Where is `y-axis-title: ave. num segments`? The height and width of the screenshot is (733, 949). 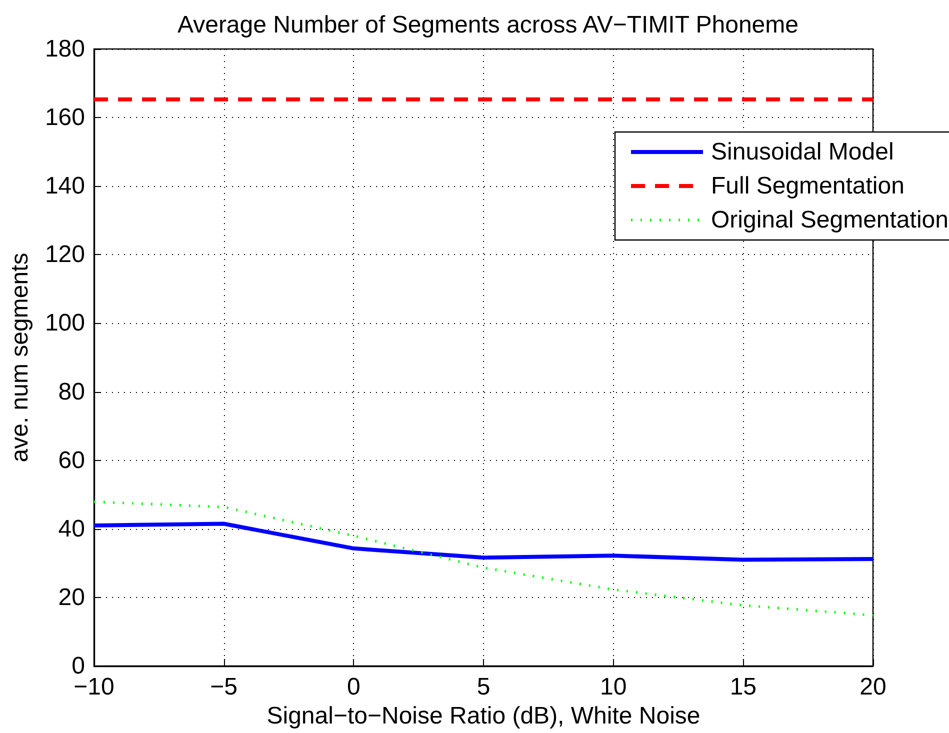
y-axis-title: ave. num segments is located at coordinates (20, 357).